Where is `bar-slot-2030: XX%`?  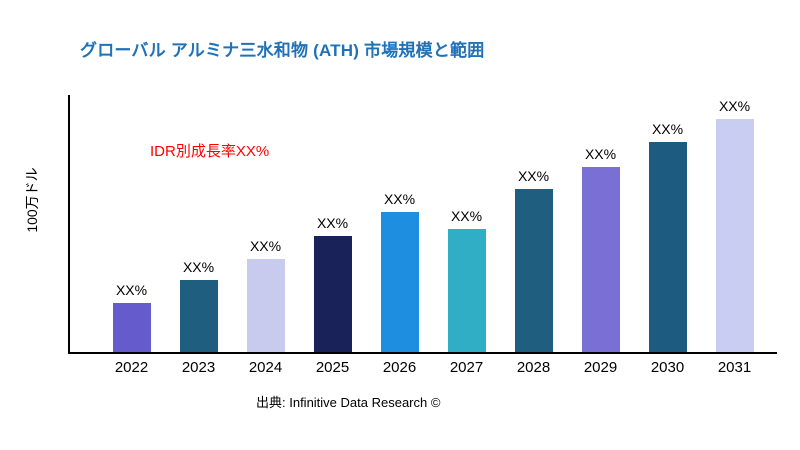 bar-slot-2030: XX% is located at coordinates (667, 236).